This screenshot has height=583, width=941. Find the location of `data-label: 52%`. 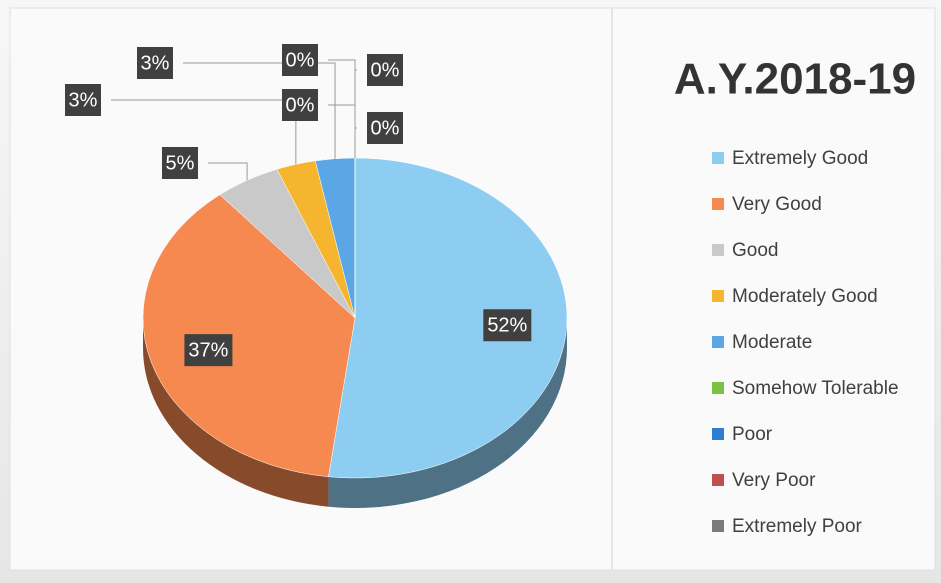

data-label: 52% is located at coordinates (507, 326).